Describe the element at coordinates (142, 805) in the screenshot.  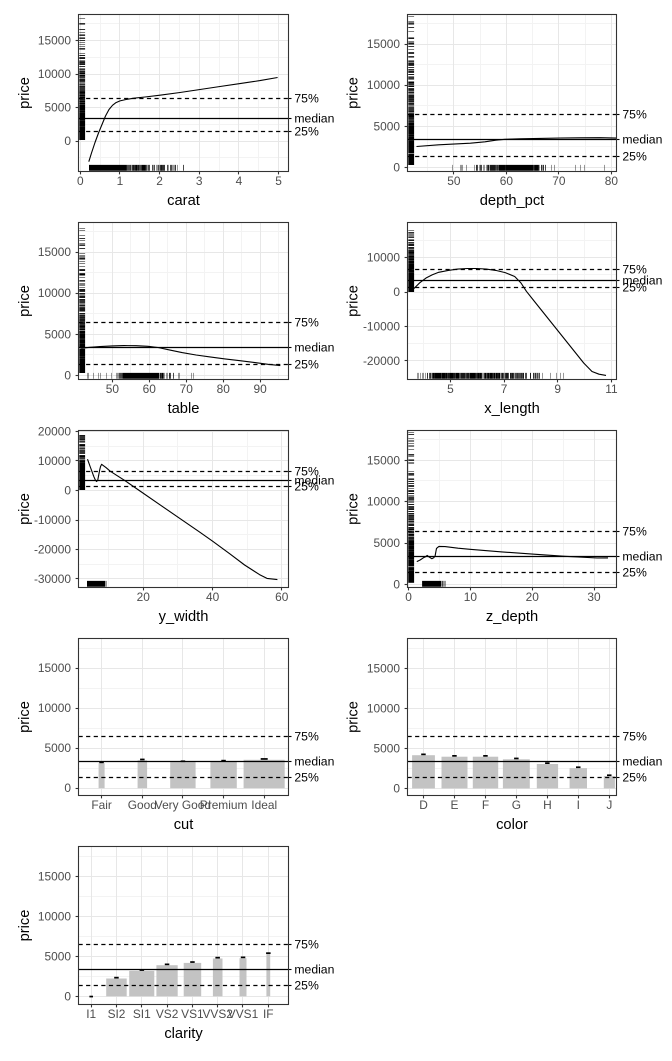
I see `svg-text: Good` at that location.